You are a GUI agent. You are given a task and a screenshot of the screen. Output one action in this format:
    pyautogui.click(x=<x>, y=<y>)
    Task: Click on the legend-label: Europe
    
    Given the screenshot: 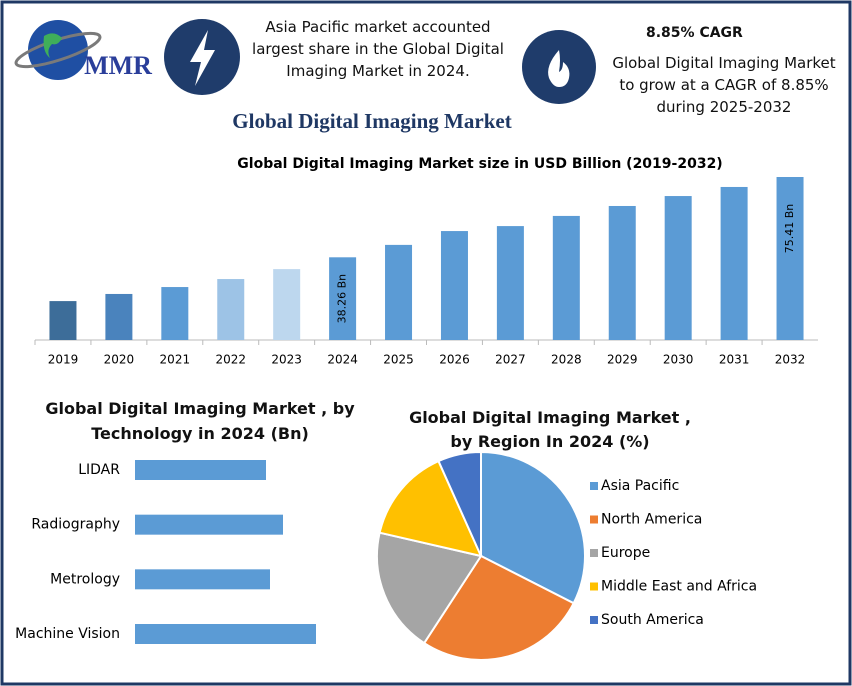 What is the action you would take?
    pyautogui.click(x=625, y=553)
    